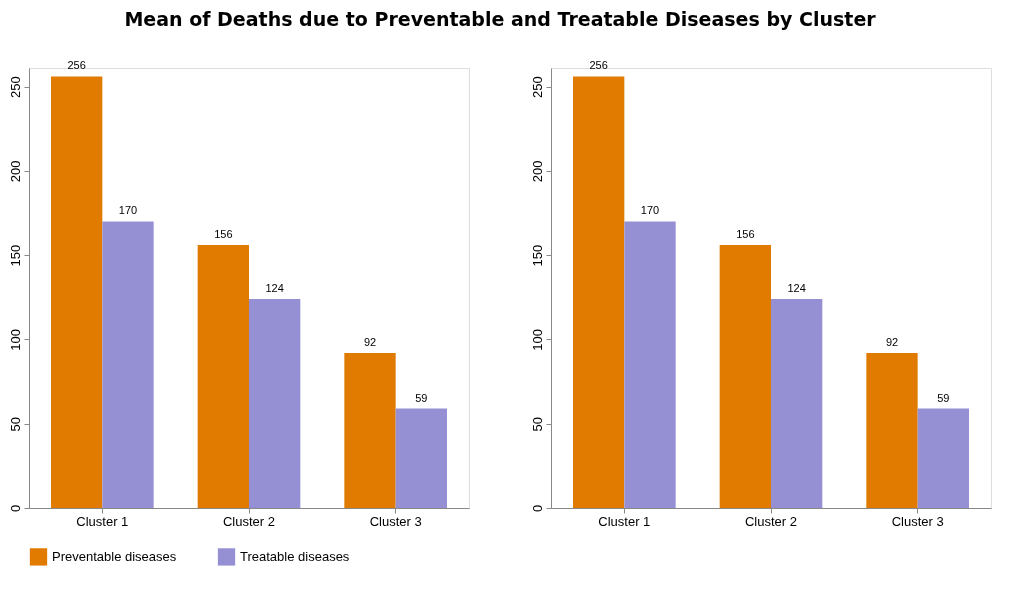 This screenshot has width=1032, height=607. What do you see at coordinates (114, 556) in the screenshot?
I see `legend-label: Preventable diseases` at bounding box center [114, 556].